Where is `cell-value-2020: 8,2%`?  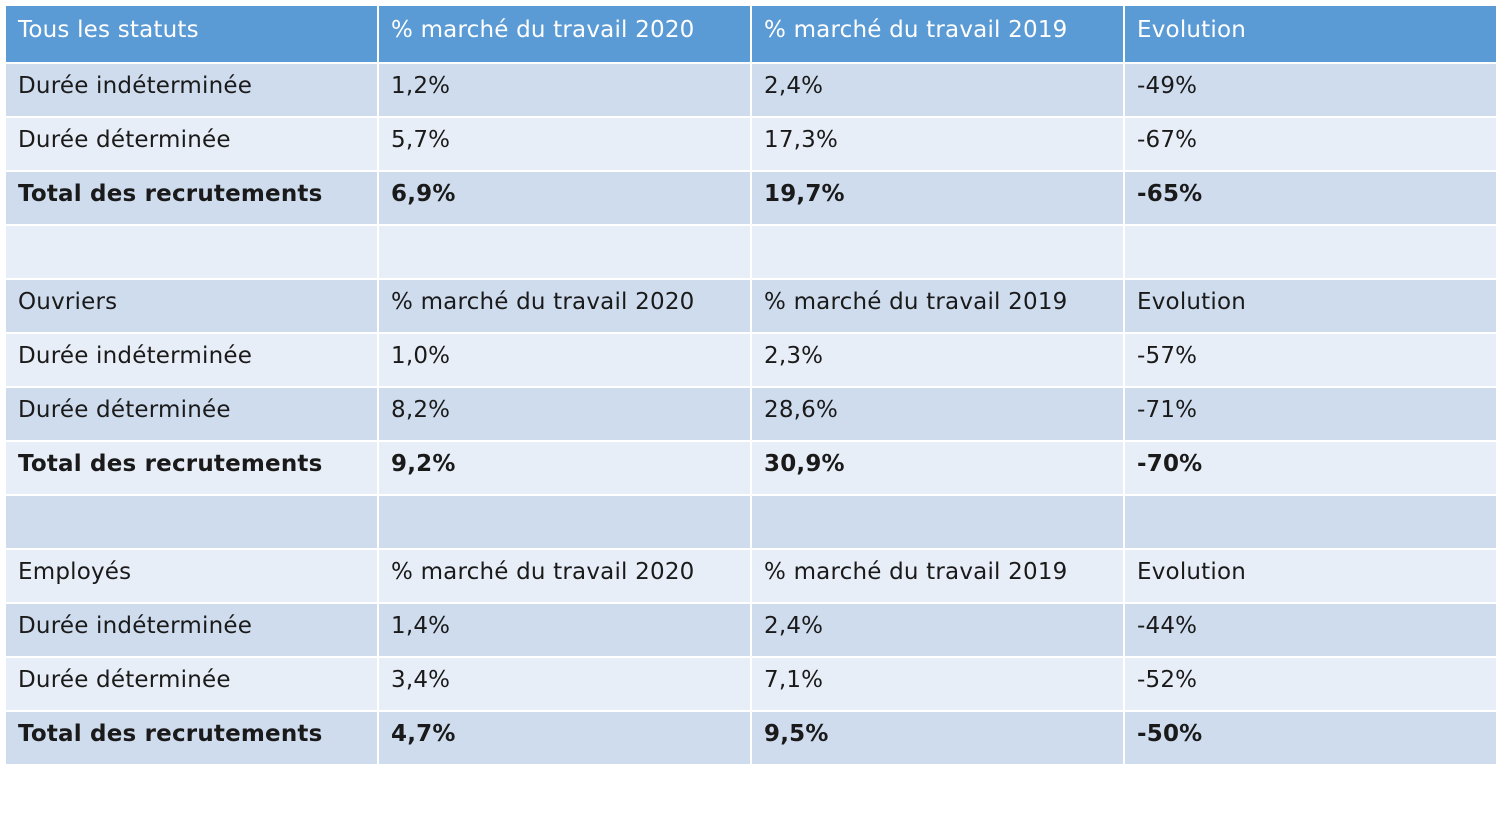
cell-value-2020: 8,2% is located at coordinates (564, 414).